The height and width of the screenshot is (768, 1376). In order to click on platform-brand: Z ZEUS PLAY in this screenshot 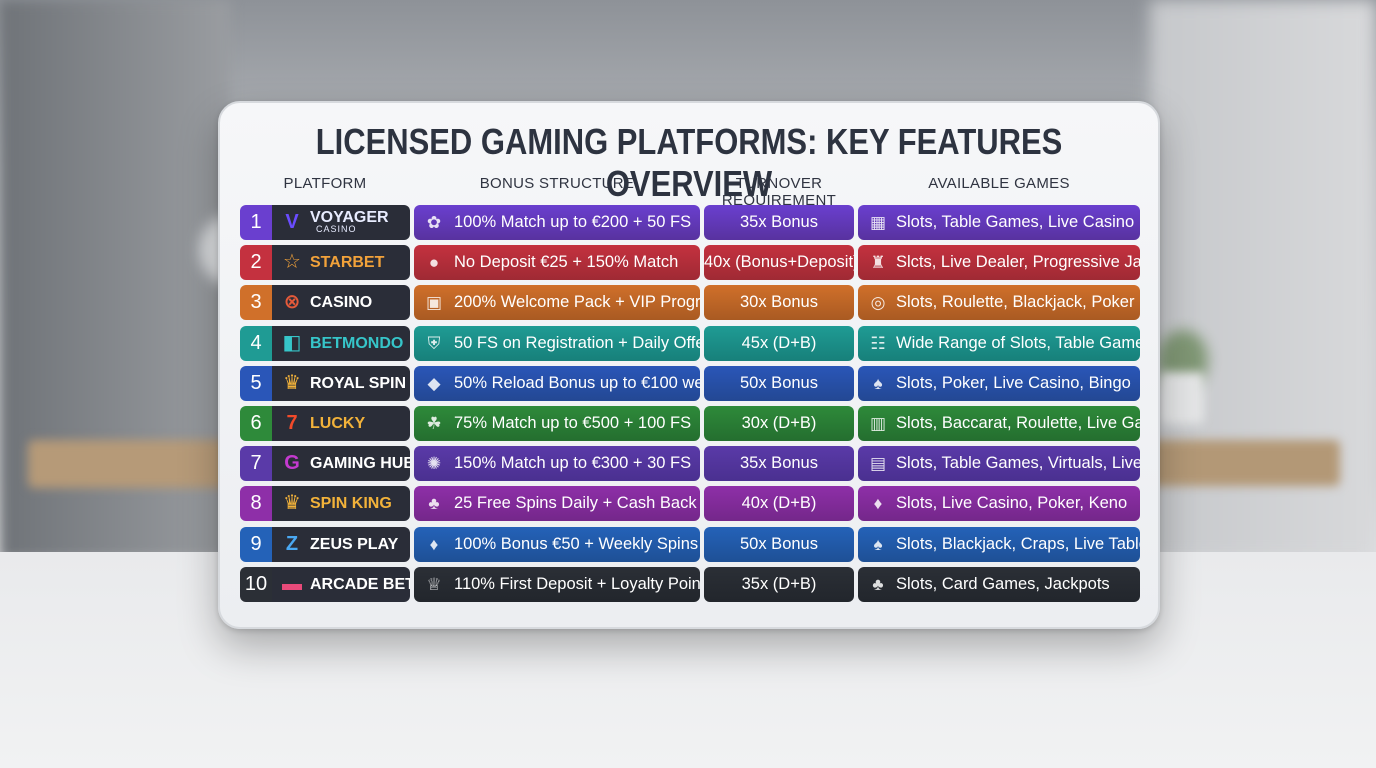, I will do `click(341, 544)`.